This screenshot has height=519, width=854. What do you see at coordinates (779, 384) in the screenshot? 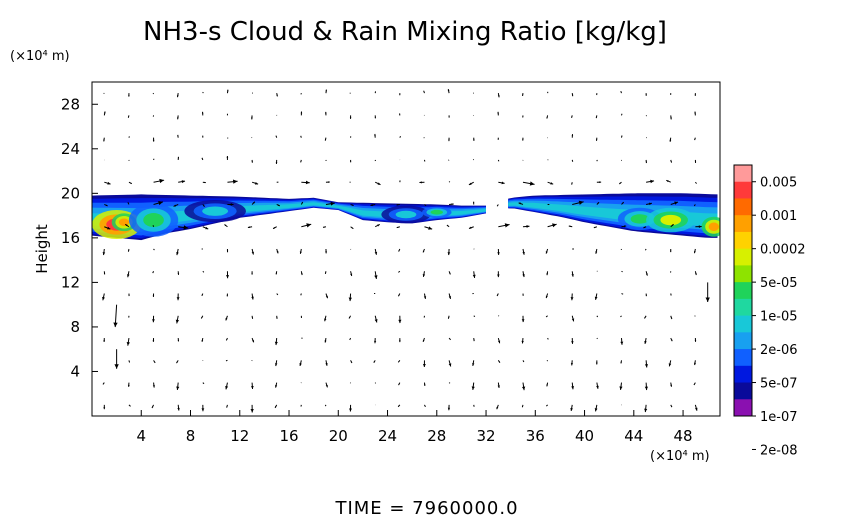
I see `colorbar-label: 5e-07` at bounding box center [779, 384].